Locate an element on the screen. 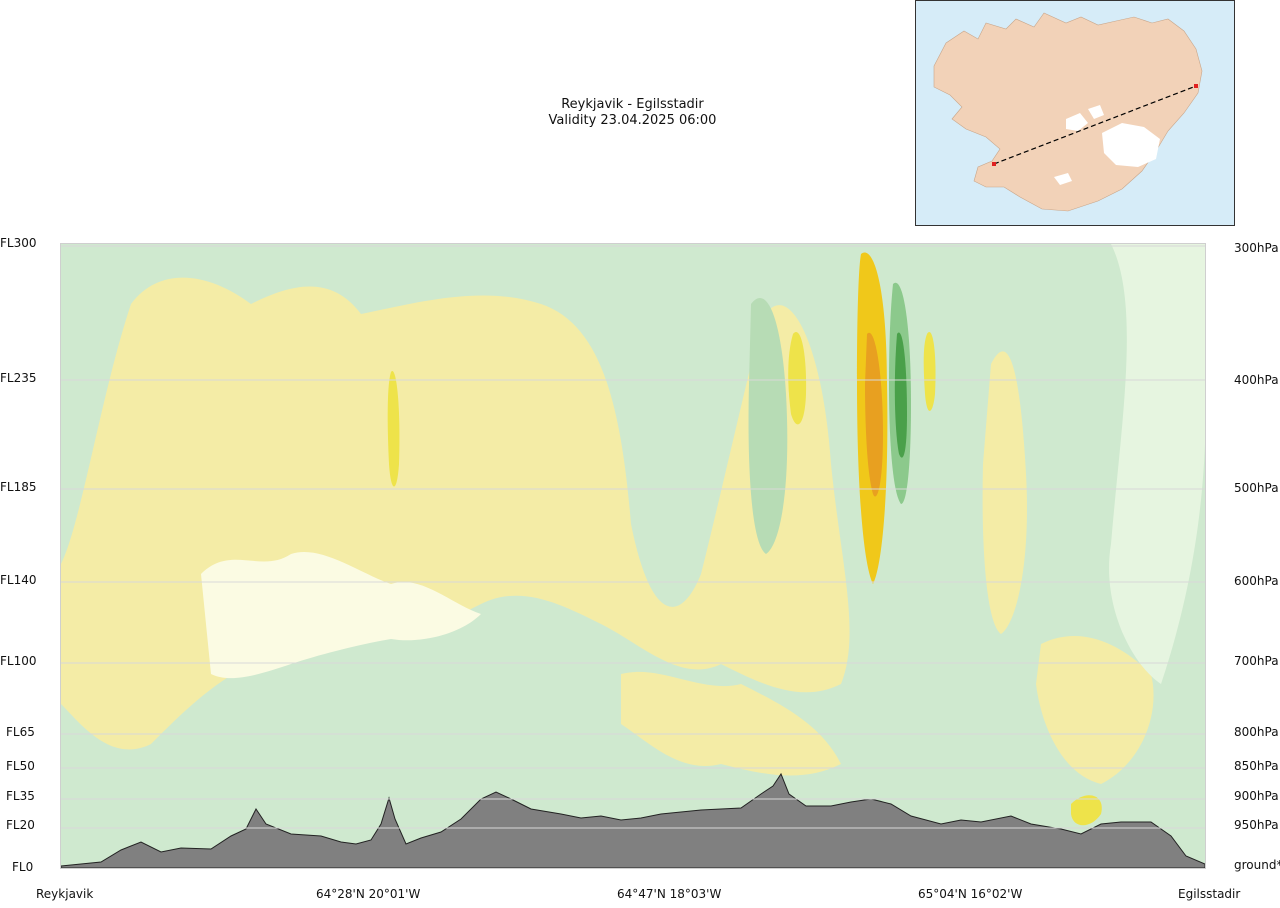  contour-yellow-strip2 is located at coordinates (797, 378).